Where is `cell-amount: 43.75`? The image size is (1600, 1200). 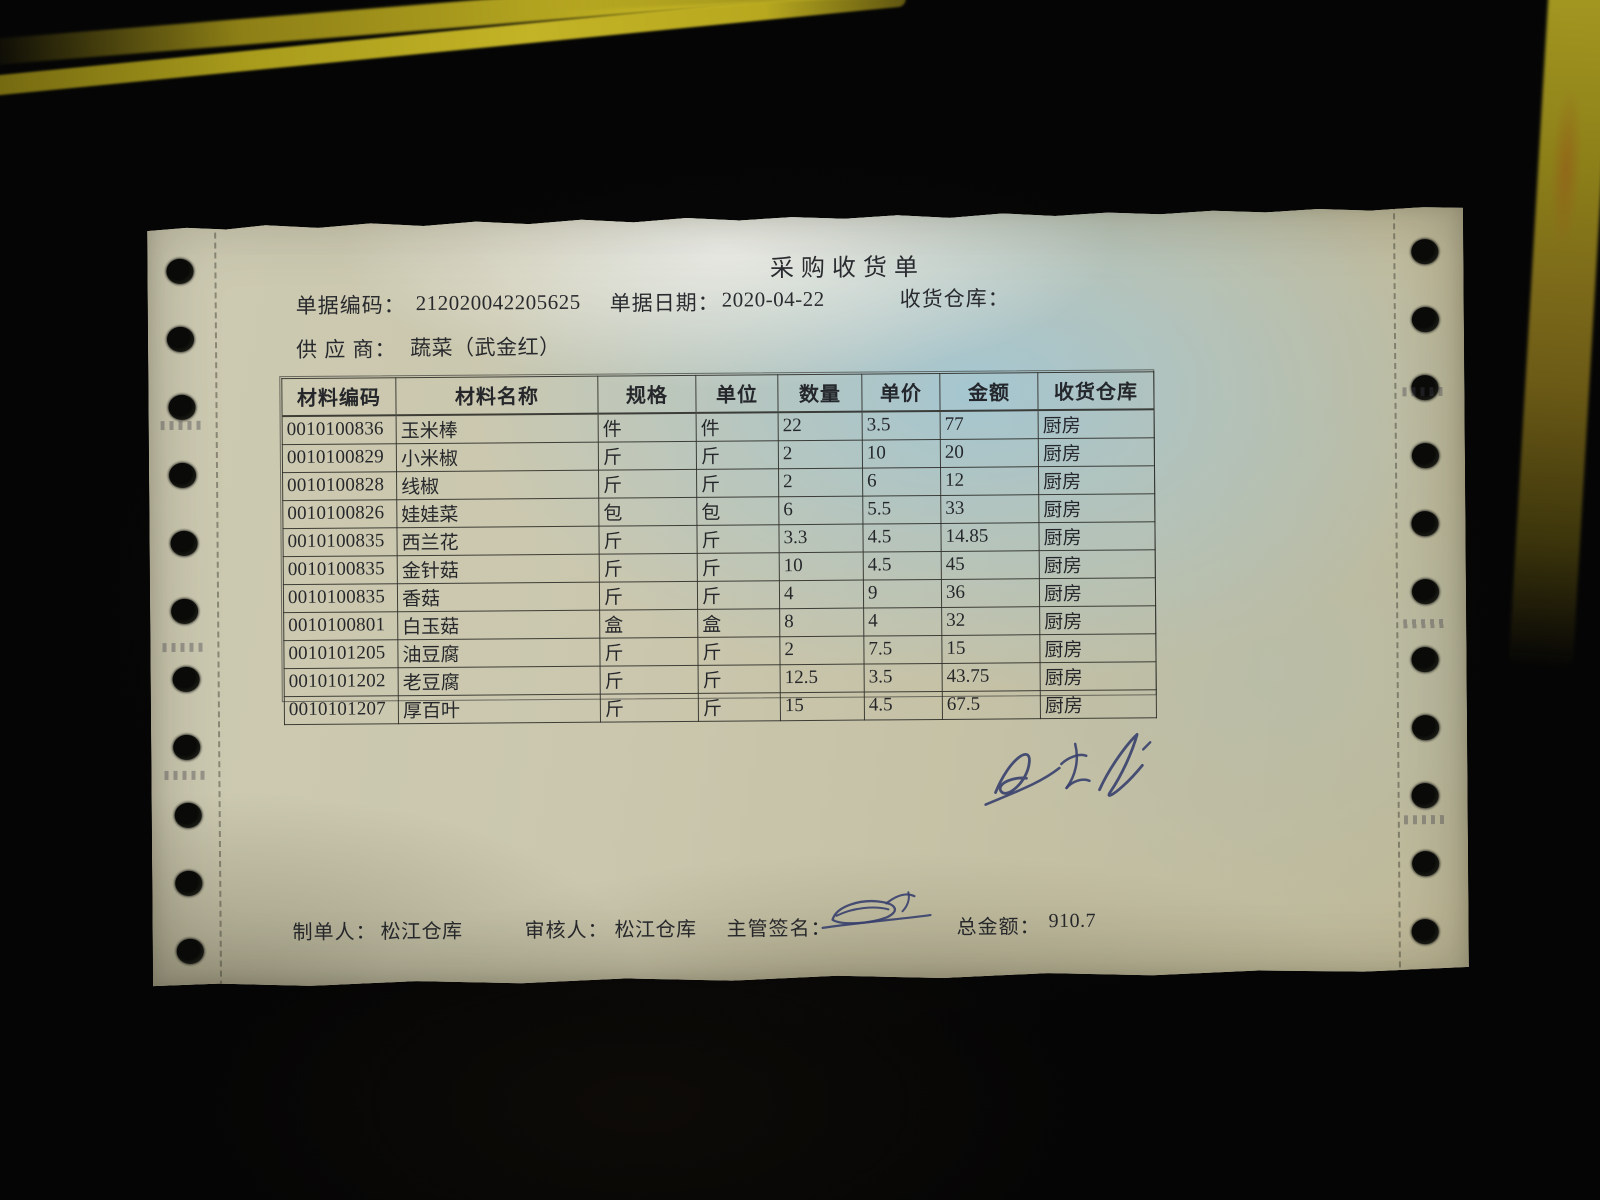 cell-amount: 43.75 is located at coordinates (991, 676).